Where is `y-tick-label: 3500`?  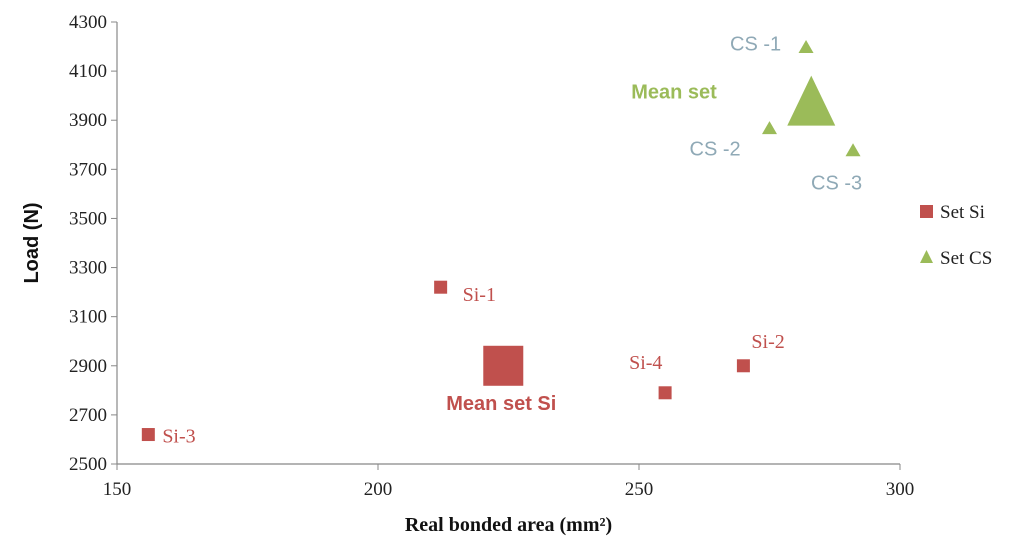 y-tick-label: 3500 is located at coordinates (88, 218).